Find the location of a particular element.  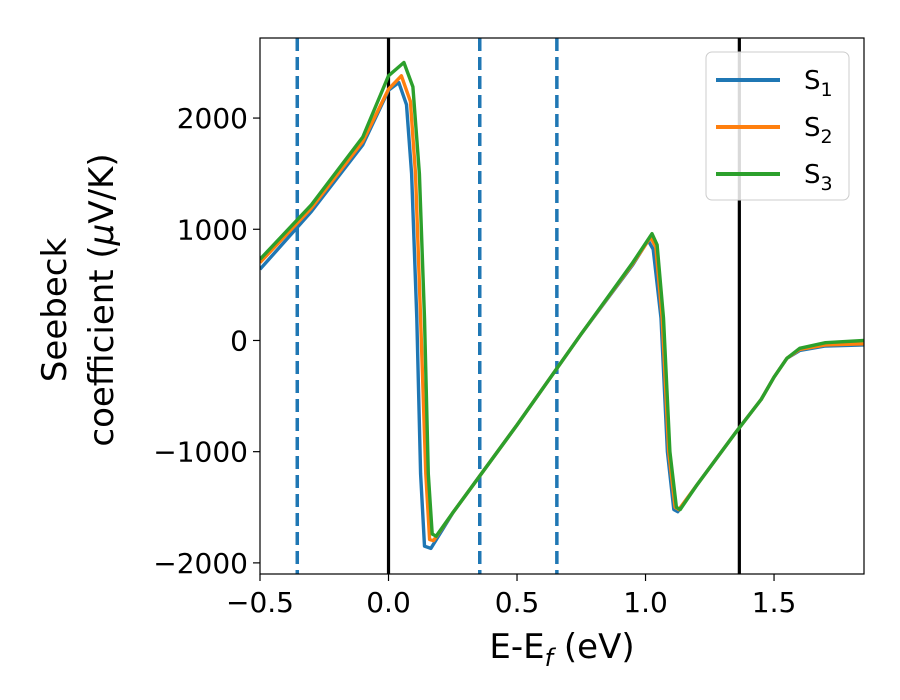

y-tick-label: −1000 is located at coordinates (200, 452).